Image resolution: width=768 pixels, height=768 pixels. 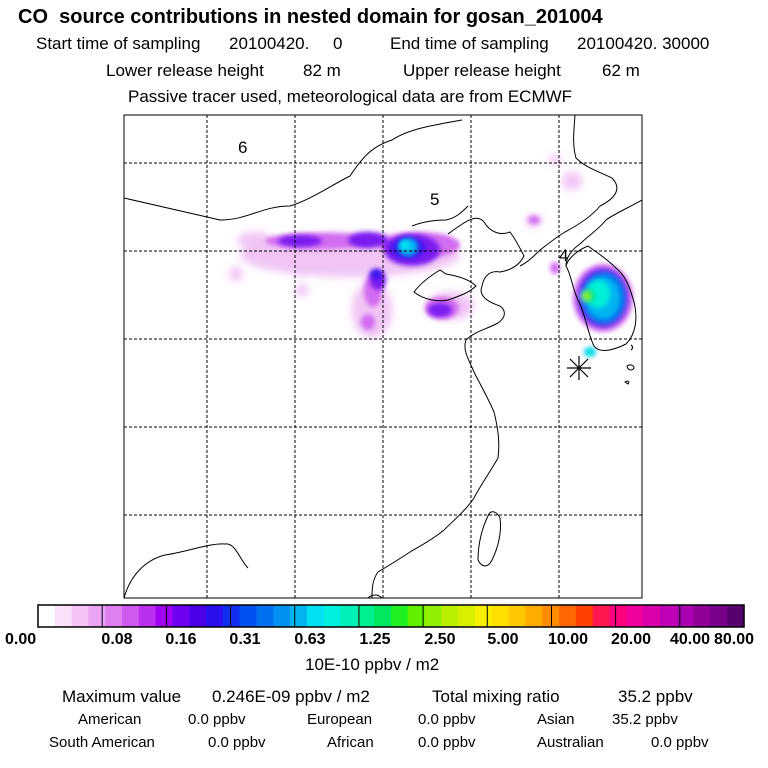 What do you see at coordinates (434, 199) in the screenshot?
I see `region-label-5: 5` at bounding box center [434, 199].